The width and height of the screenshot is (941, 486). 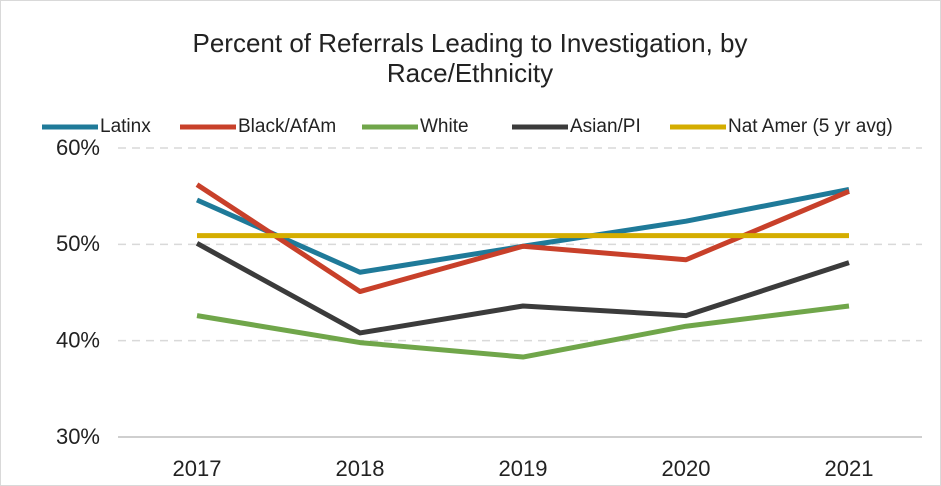 I want to click on x-tick-label: 2018, so click(x=360, y=468).